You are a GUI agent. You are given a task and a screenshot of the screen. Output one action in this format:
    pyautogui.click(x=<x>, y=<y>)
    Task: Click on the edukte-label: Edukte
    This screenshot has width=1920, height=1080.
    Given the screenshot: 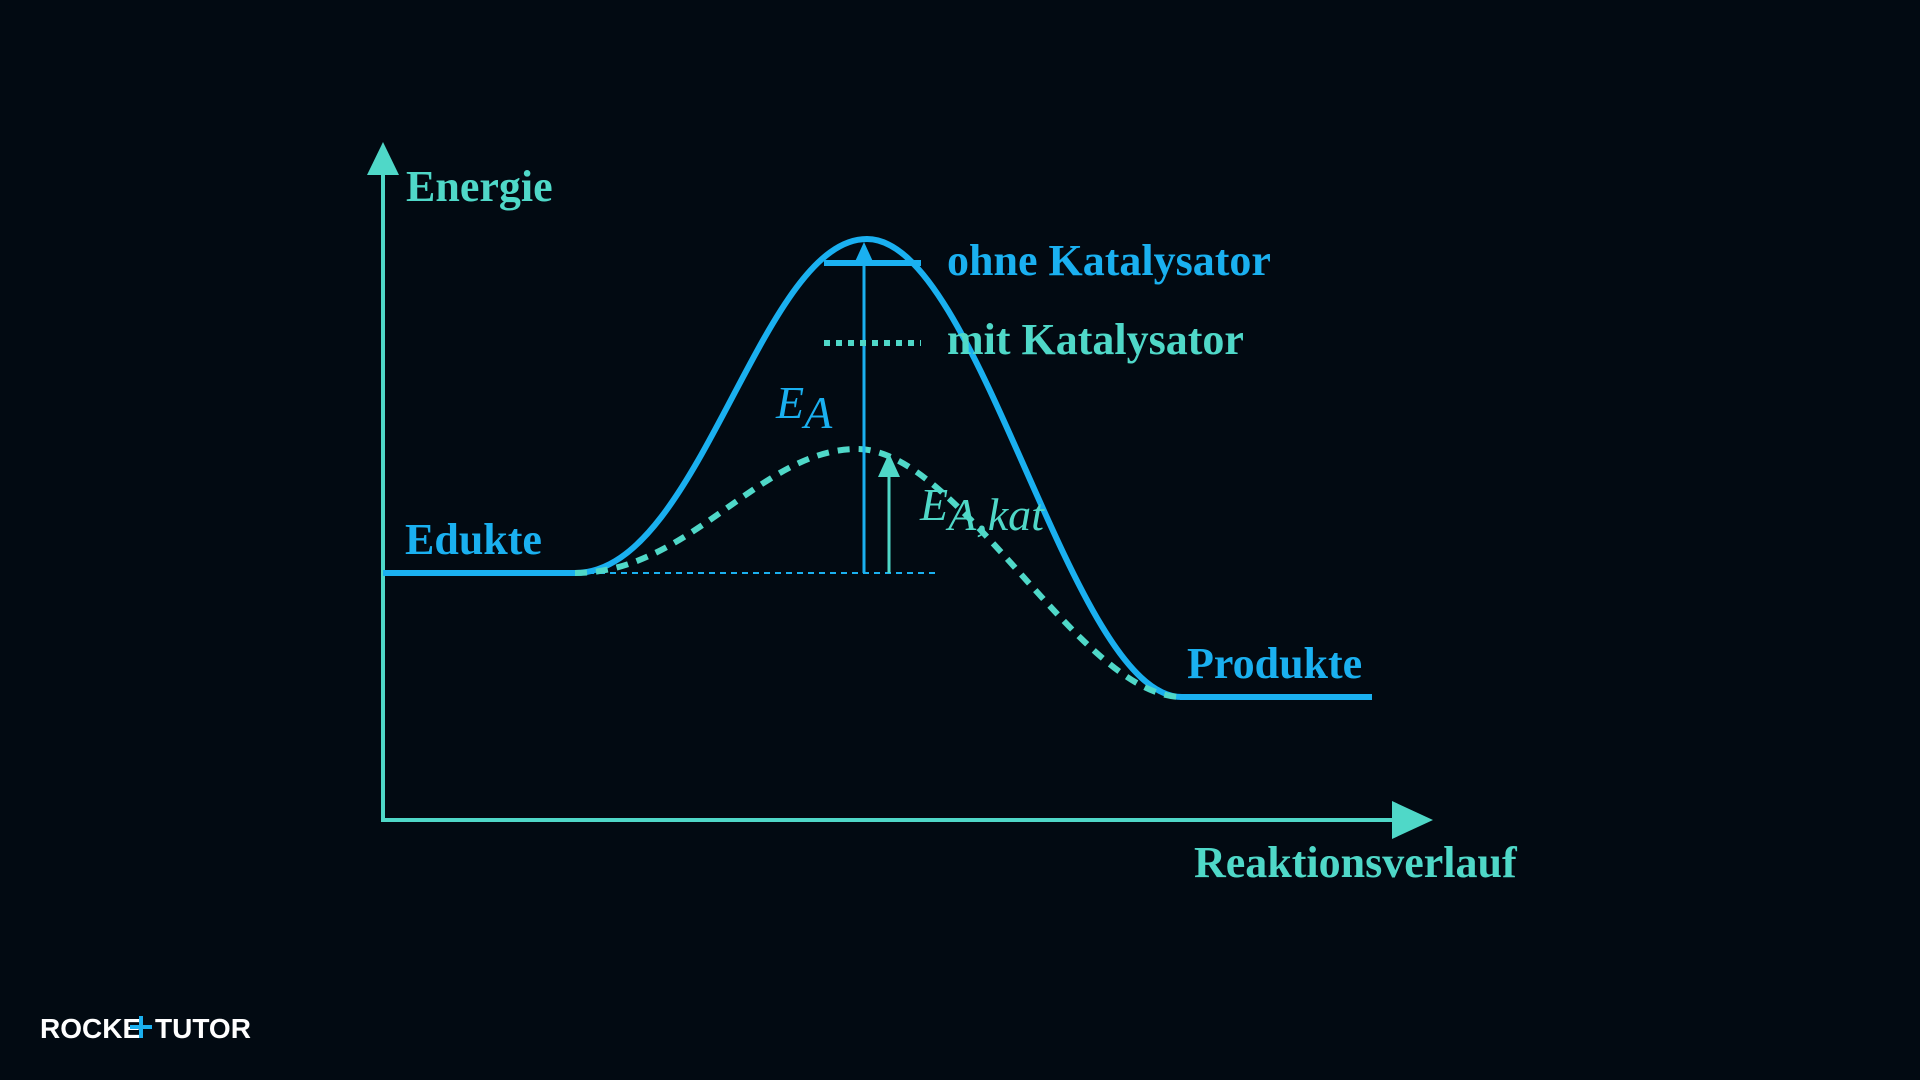 What is the action you would take?
    pyautogui.click(x=473, y=539)
    